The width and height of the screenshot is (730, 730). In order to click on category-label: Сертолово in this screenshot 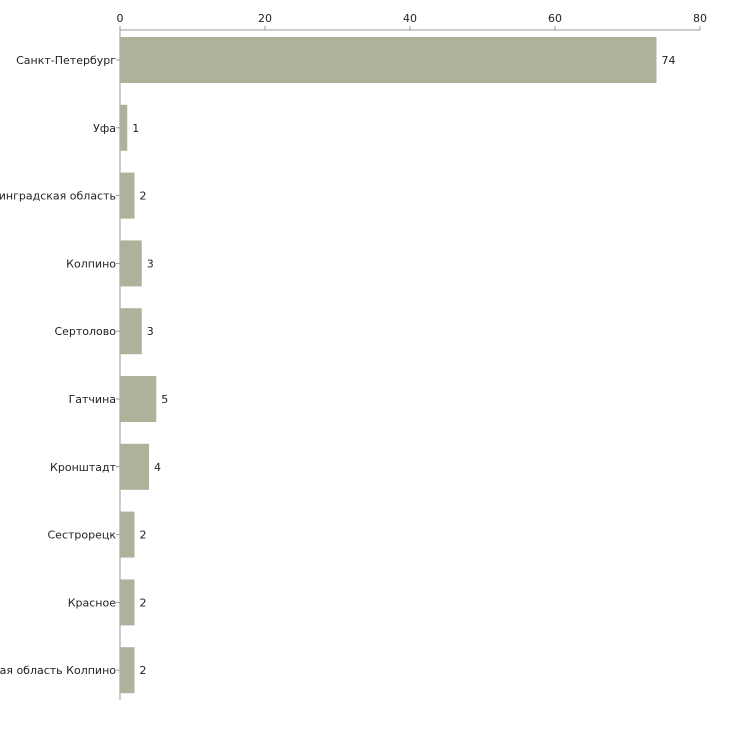, I will do `click(85, 331)`.